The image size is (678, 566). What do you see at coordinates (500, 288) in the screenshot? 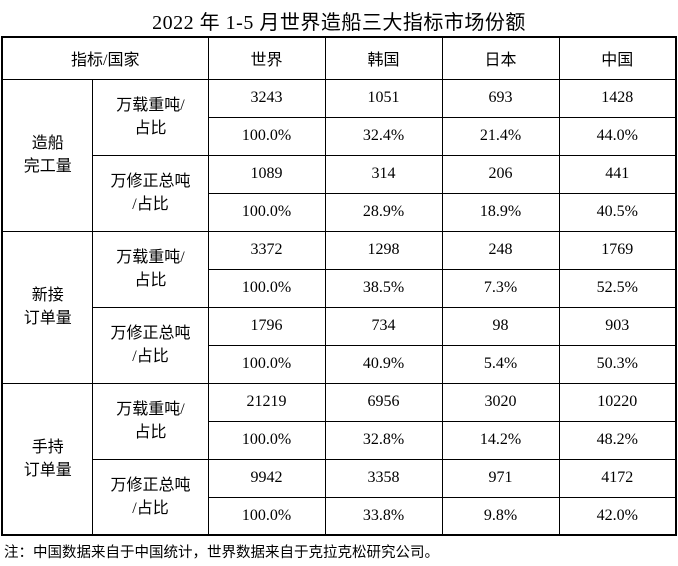
I see `share-cell: 7.3%` at bounding box center [500, 288].